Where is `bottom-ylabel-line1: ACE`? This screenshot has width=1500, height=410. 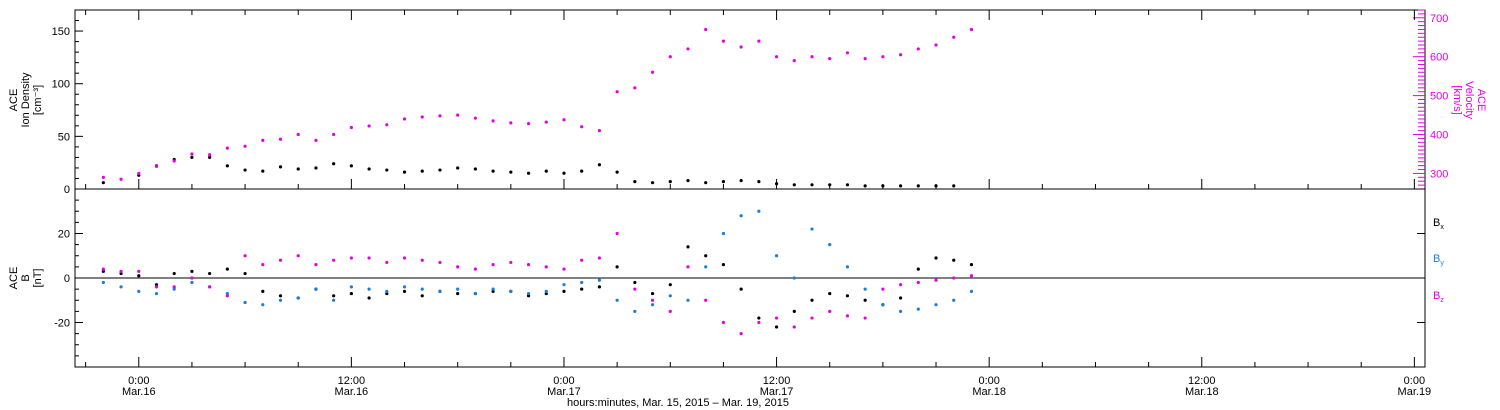
bottom-ylabel-line1: ACE is located at coordinates (14, 278).